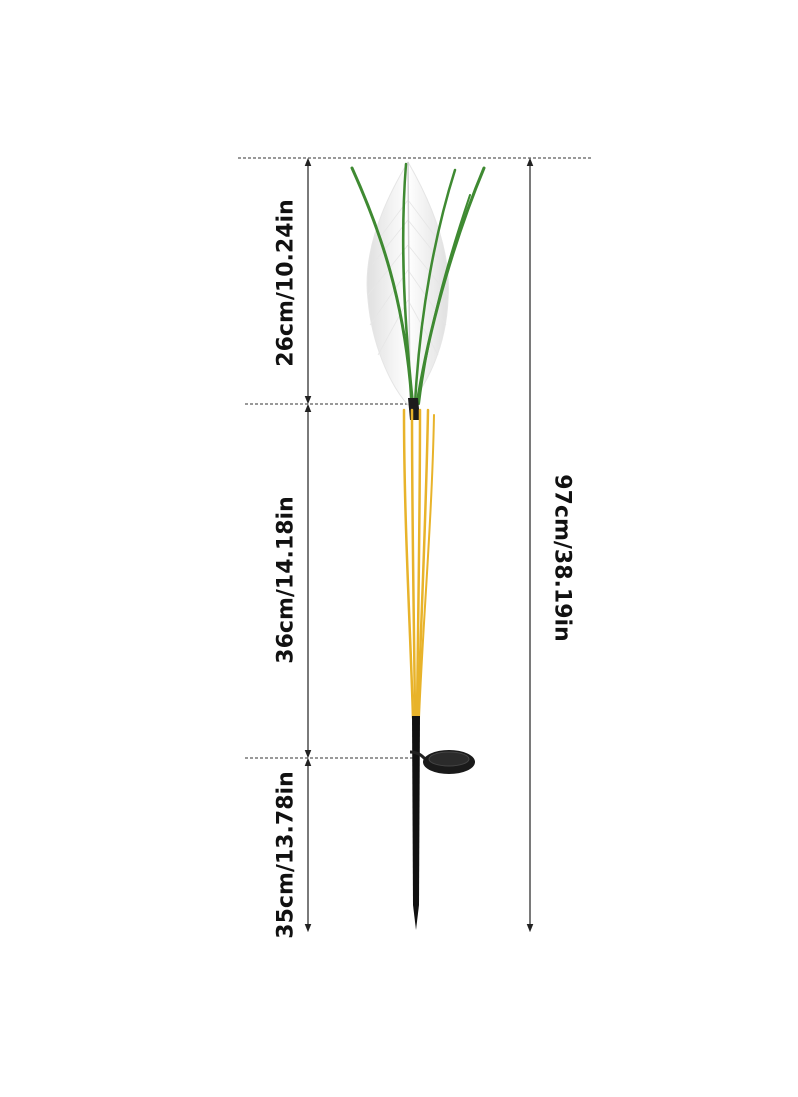 This screenshot has height=1097, width=798. Describe the element at coordinates (562, 558) in the screenshot. I see `total-height-dimension-label: 97cm/38.19in` at that location.